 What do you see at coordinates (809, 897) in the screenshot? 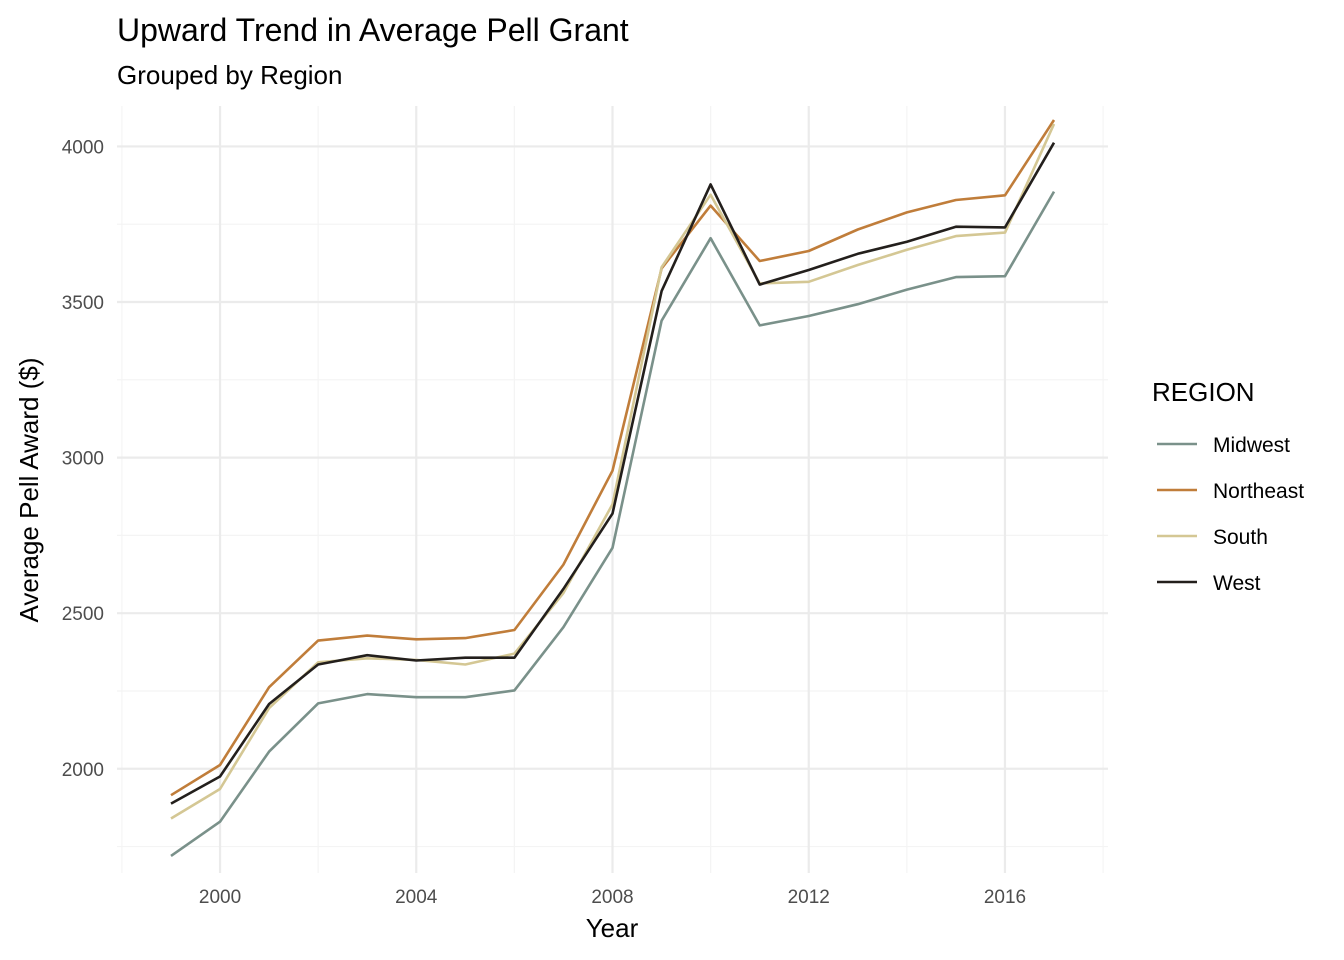
I see `x-tick-label: 2012` at bounding box center [809, 897].